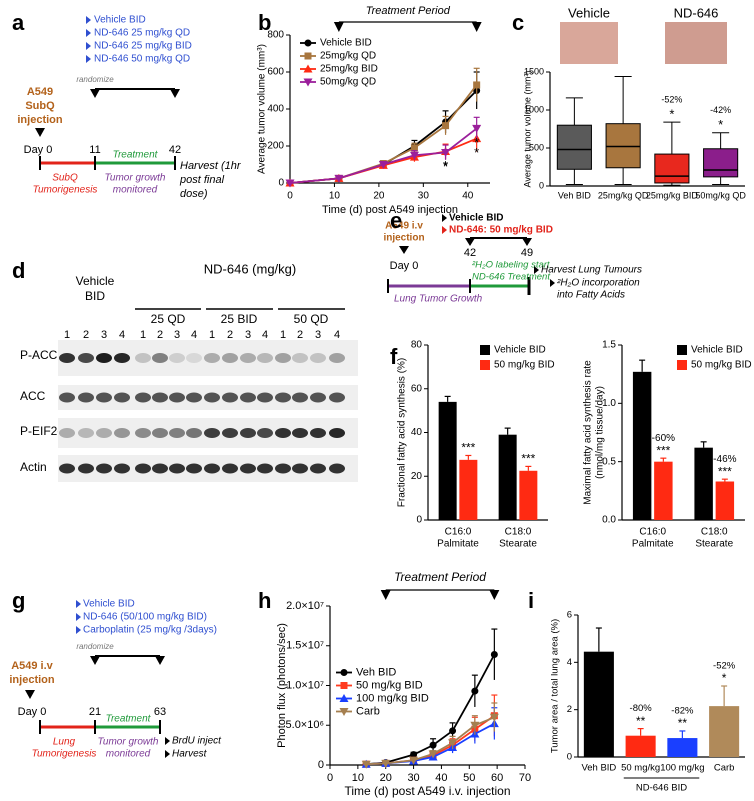 Image resolution: width=754 pixels, height=801 pixels. I want to click on group-label: 25 BID, so click(239, 319).